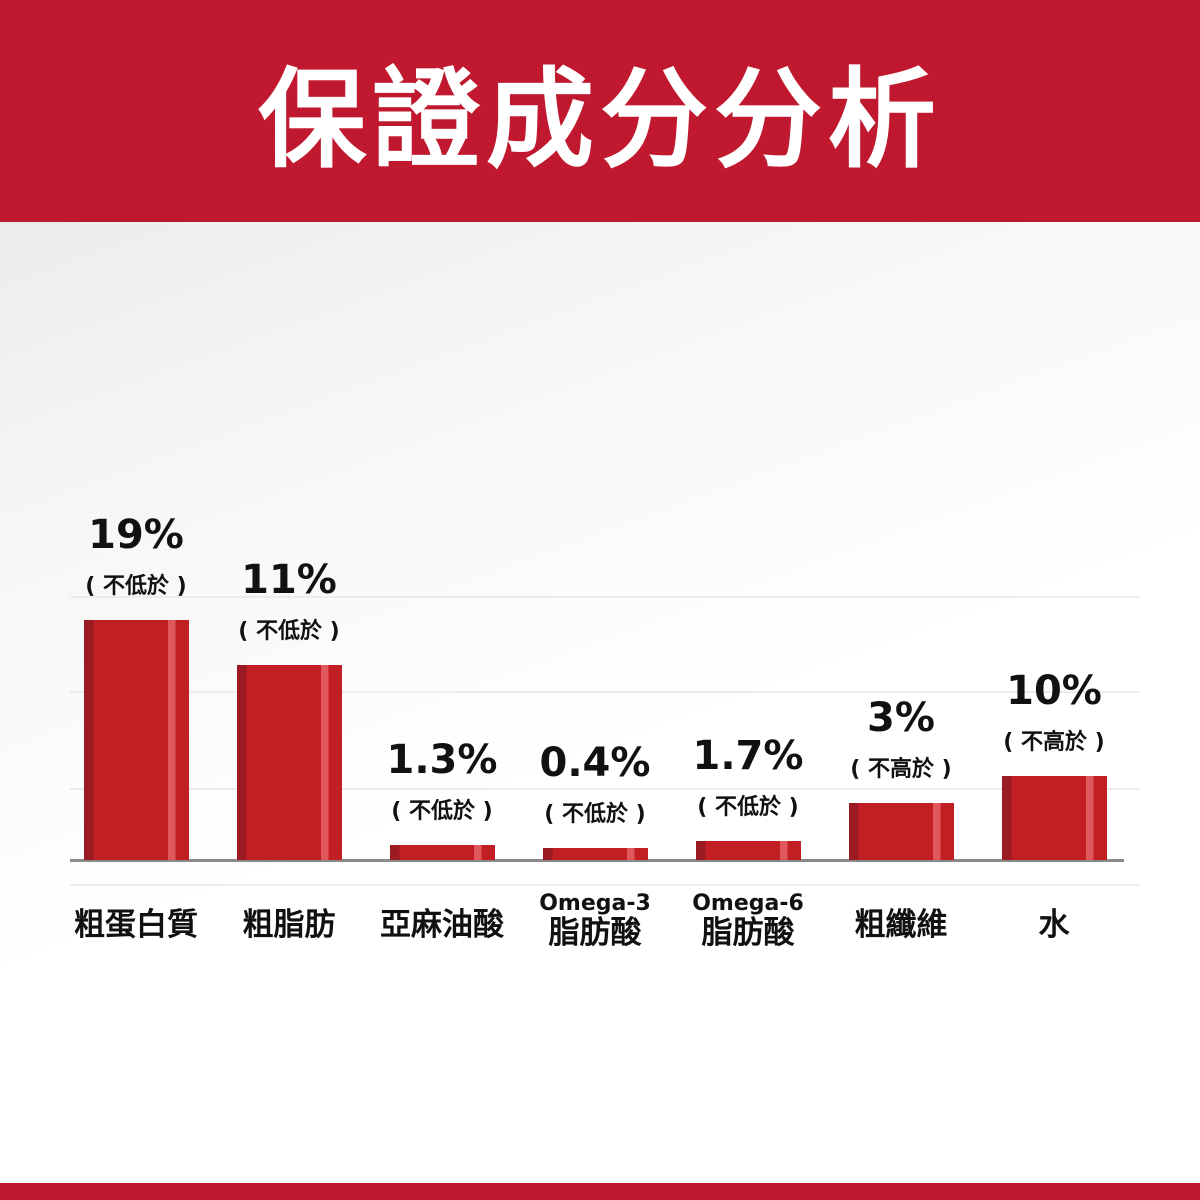 Image resolution: width=1200 pixels, height=1200 pixels. I want to click on bar-value-label: 3%, so click(901, 718).